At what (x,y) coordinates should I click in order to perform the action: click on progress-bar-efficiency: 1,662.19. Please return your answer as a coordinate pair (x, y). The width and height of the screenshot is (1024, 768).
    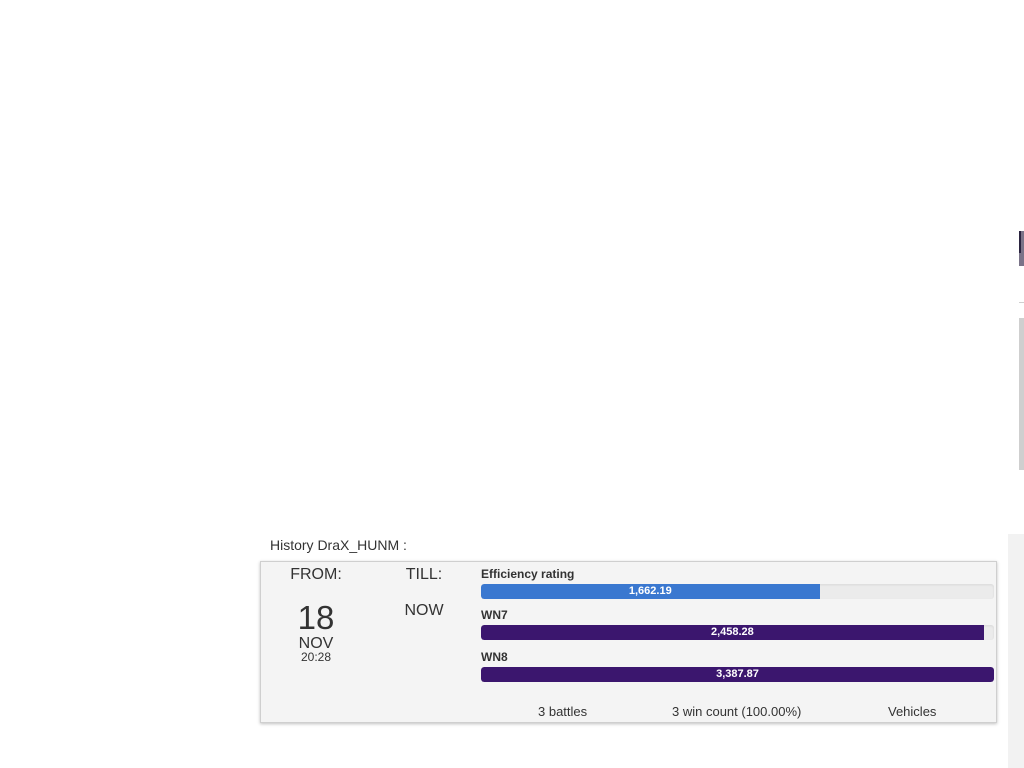
    Looking at the image, I should click on (650, 591).